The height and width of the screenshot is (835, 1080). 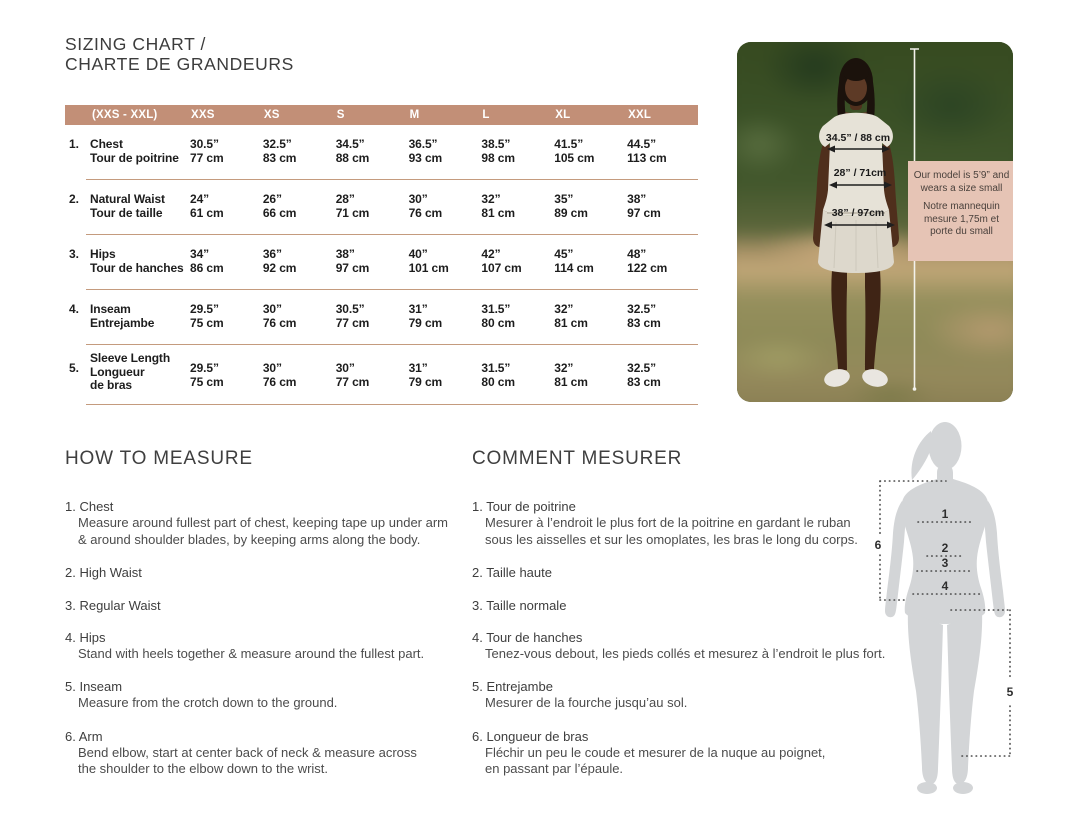 I want to click on mesurer-item-4-title: 5. Entrejambe, so click(x=512, y=687).